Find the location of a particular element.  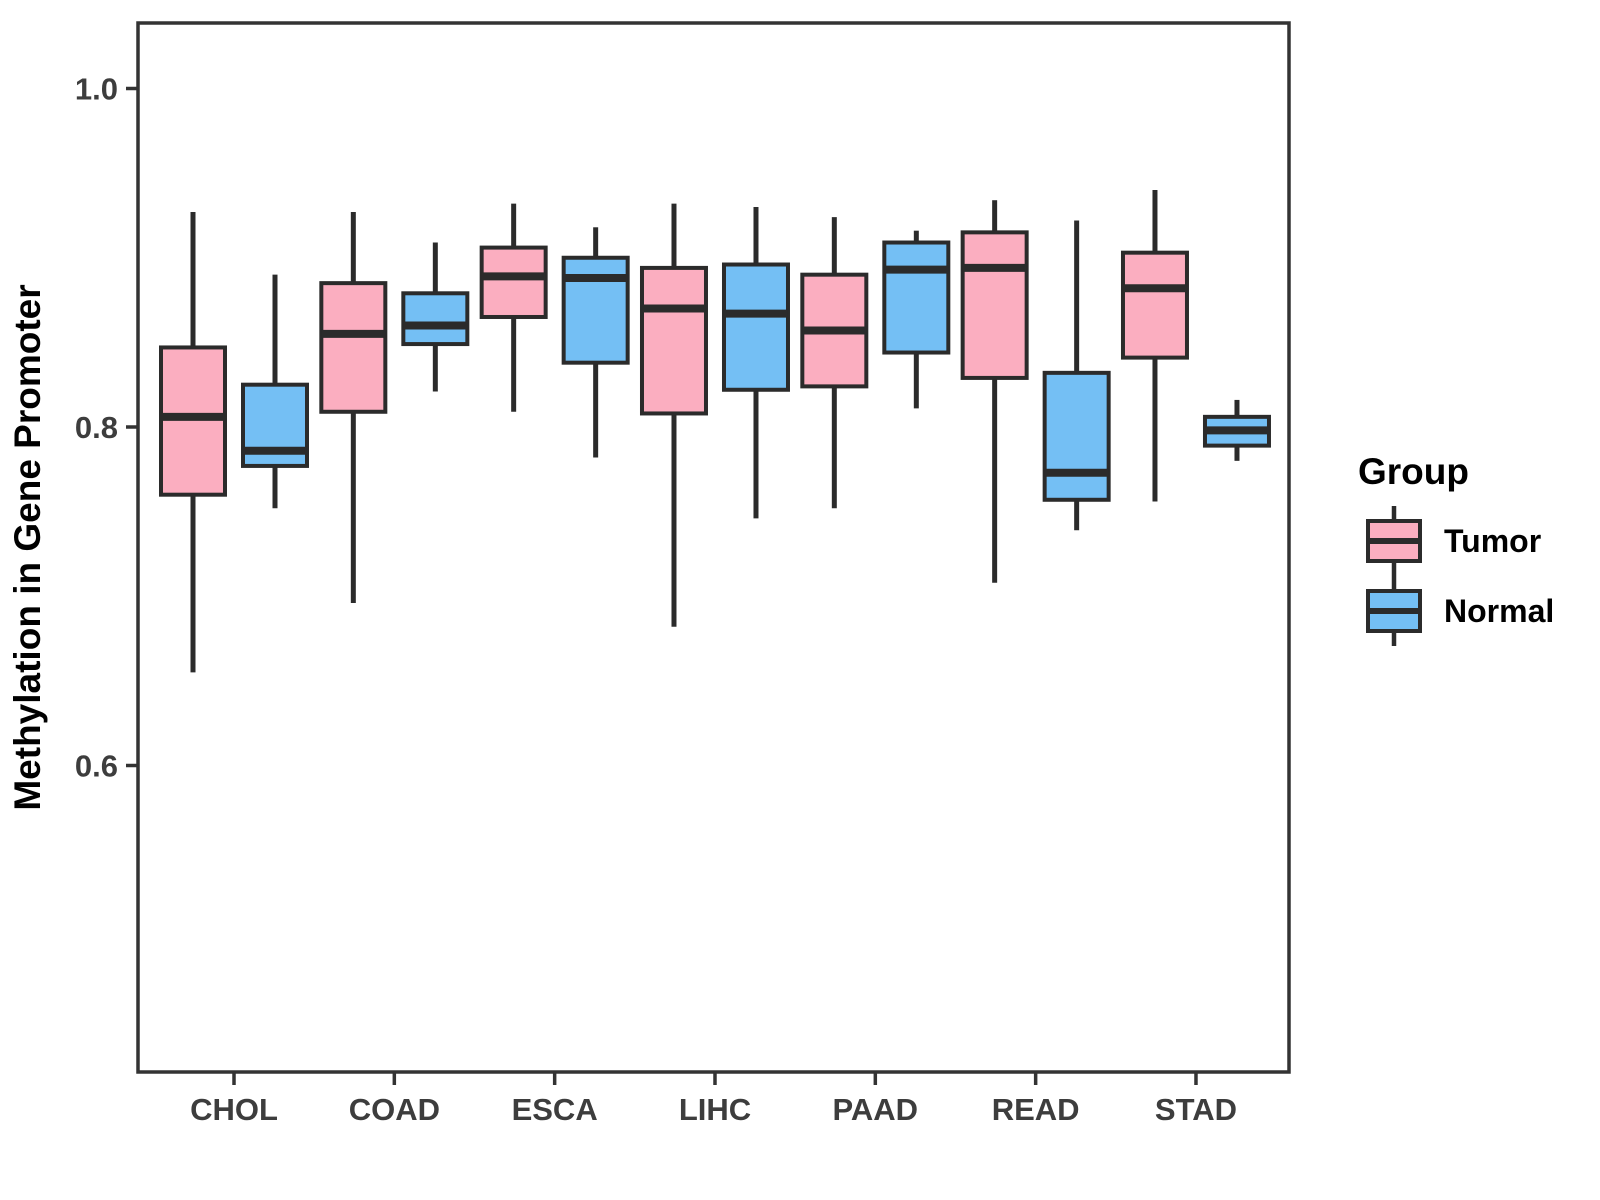

box-LIHC-Normal is located at coordinates (755, 362).